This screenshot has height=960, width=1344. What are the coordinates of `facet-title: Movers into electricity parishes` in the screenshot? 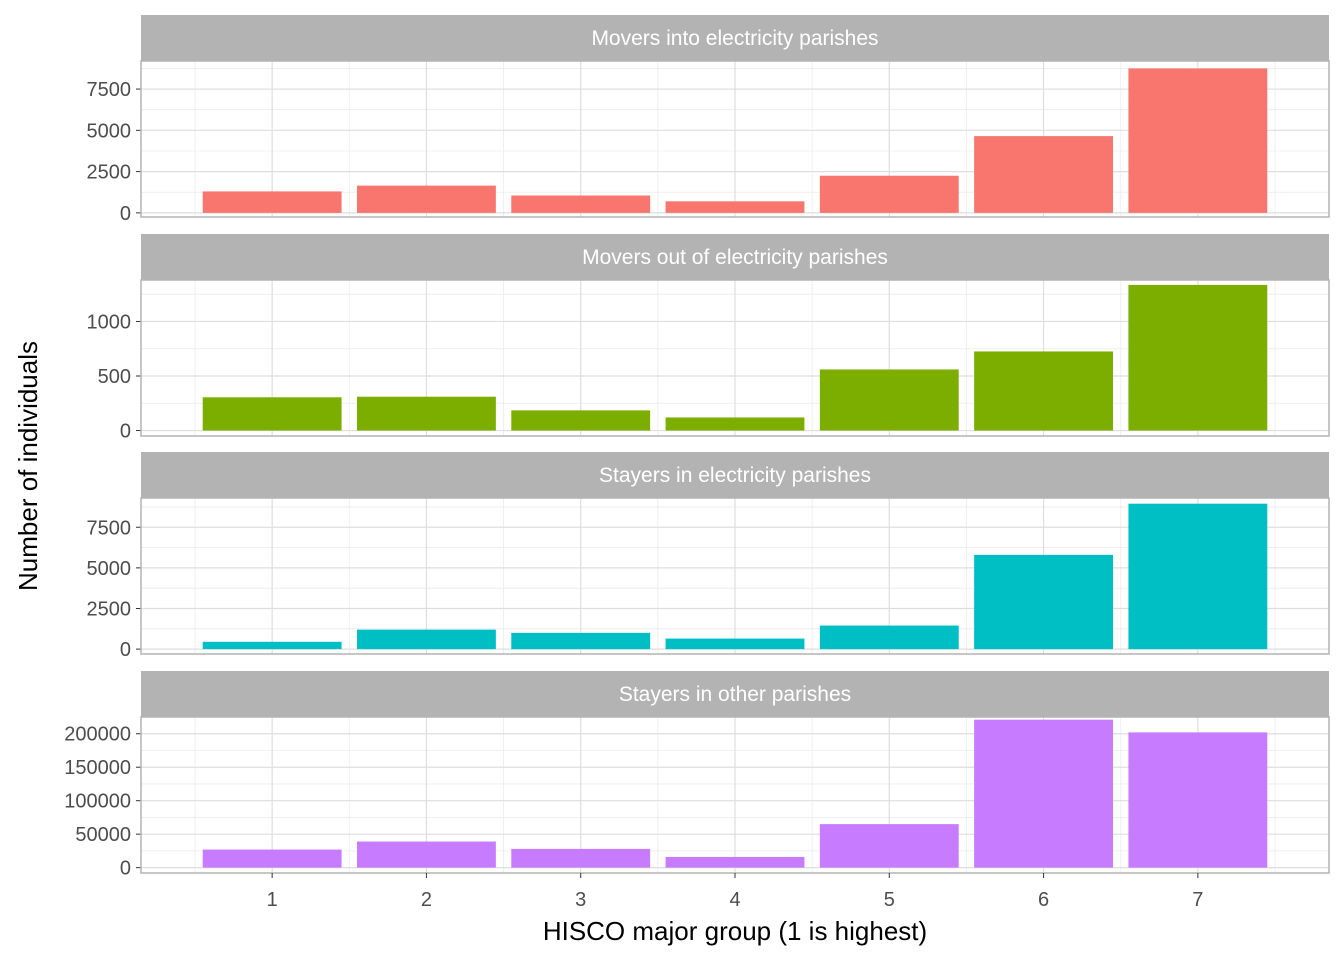 It's located at (734, 38).